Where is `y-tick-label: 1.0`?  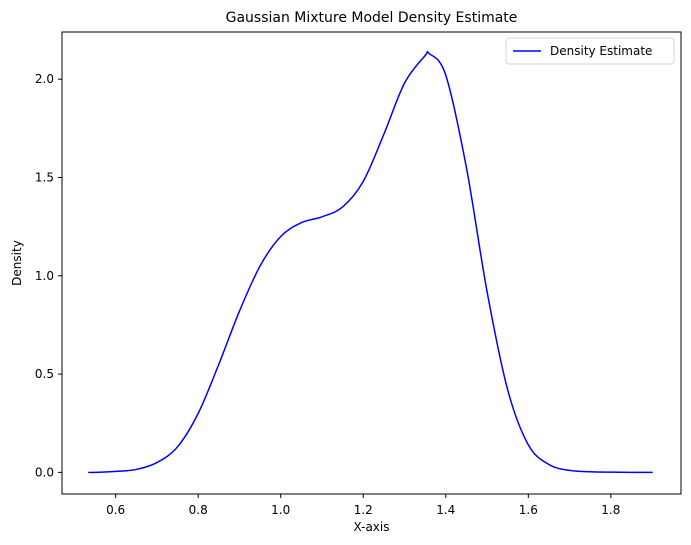
y-tick-label: 1.0 is located at coordinates (44, 276).